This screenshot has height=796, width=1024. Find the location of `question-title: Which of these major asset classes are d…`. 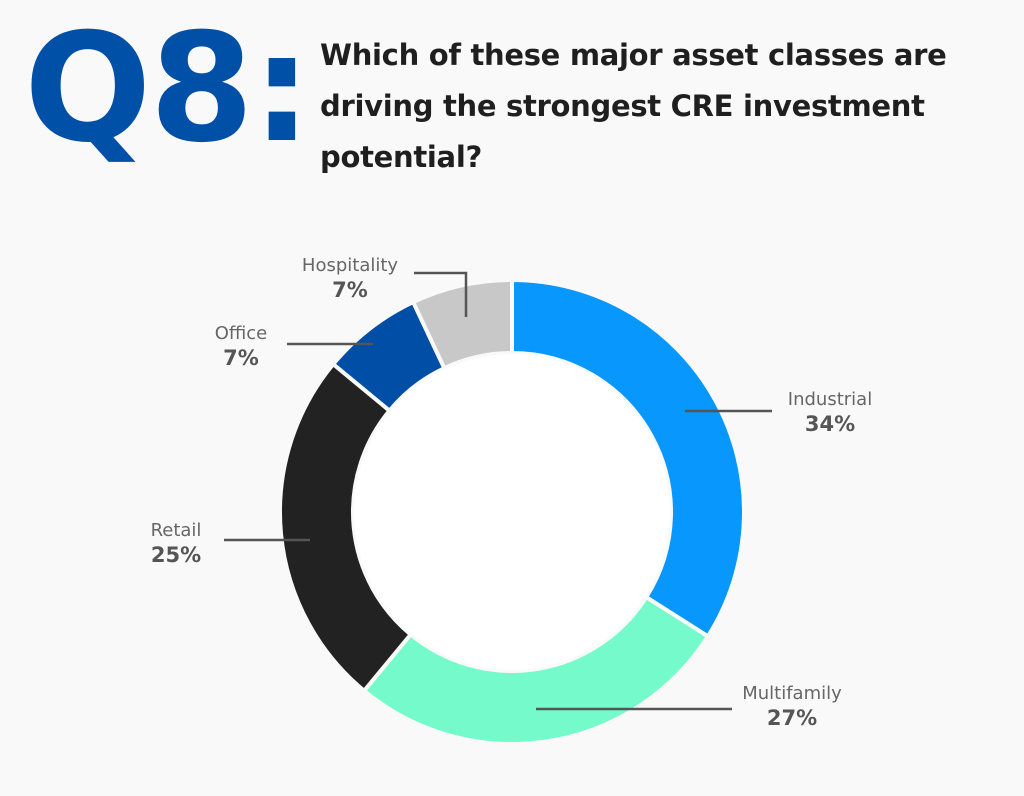

question-title: Which of these major asset classes are d… is located at coordinates (633, 106).